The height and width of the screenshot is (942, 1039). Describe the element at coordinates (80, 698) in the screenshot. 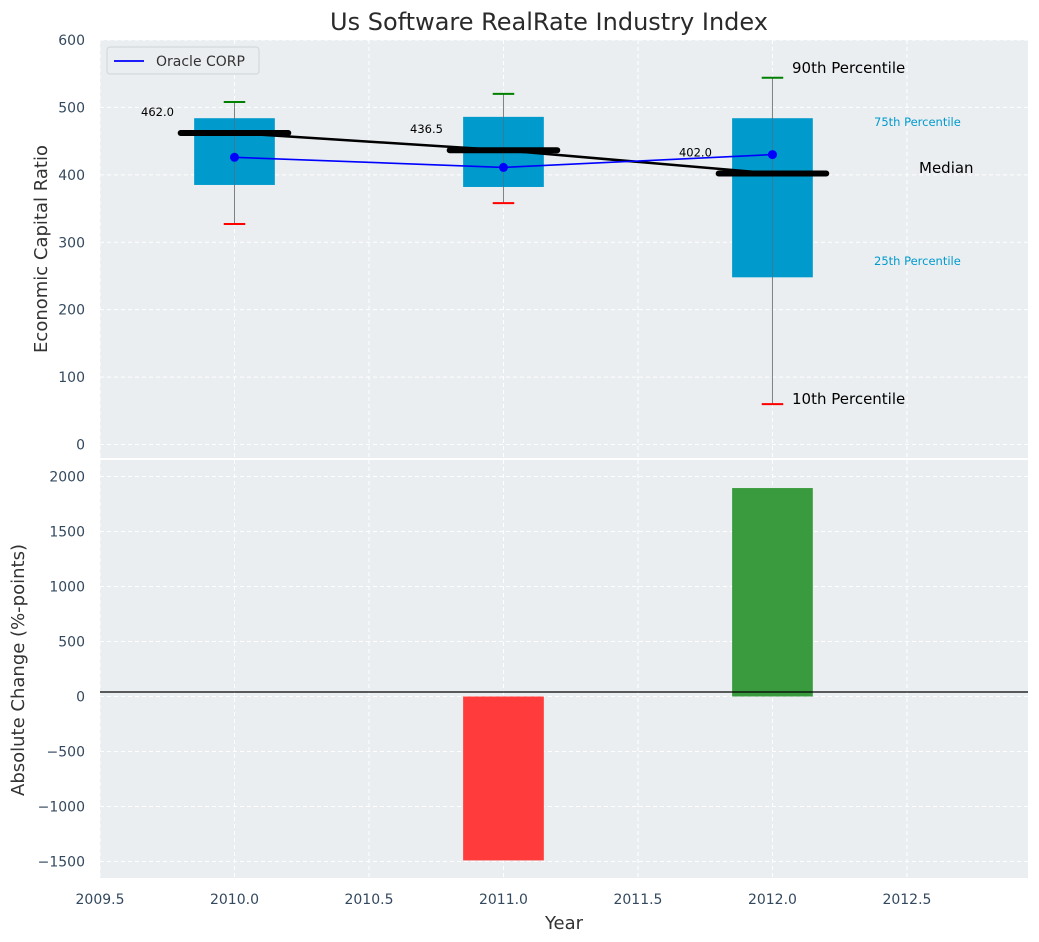

I see `bottom-y-tick-label: 0` at that location.